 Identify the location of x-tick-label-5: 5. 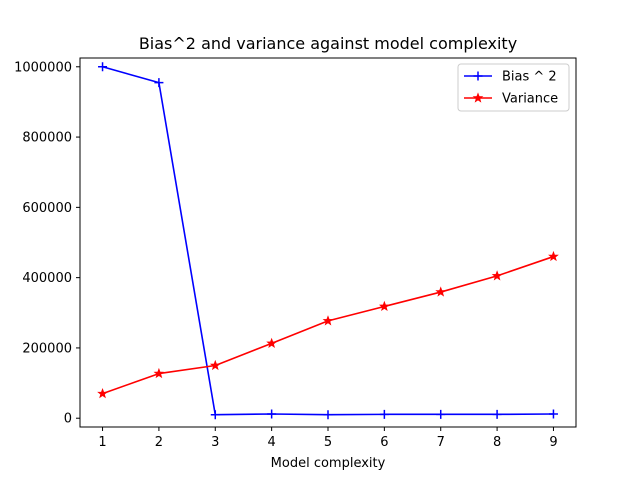
(328, 442).